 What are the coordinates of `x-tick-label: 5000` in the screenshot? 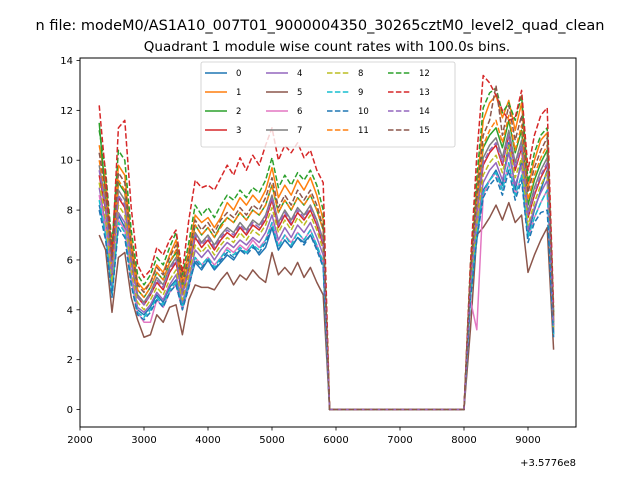 It's located at (271, 440).